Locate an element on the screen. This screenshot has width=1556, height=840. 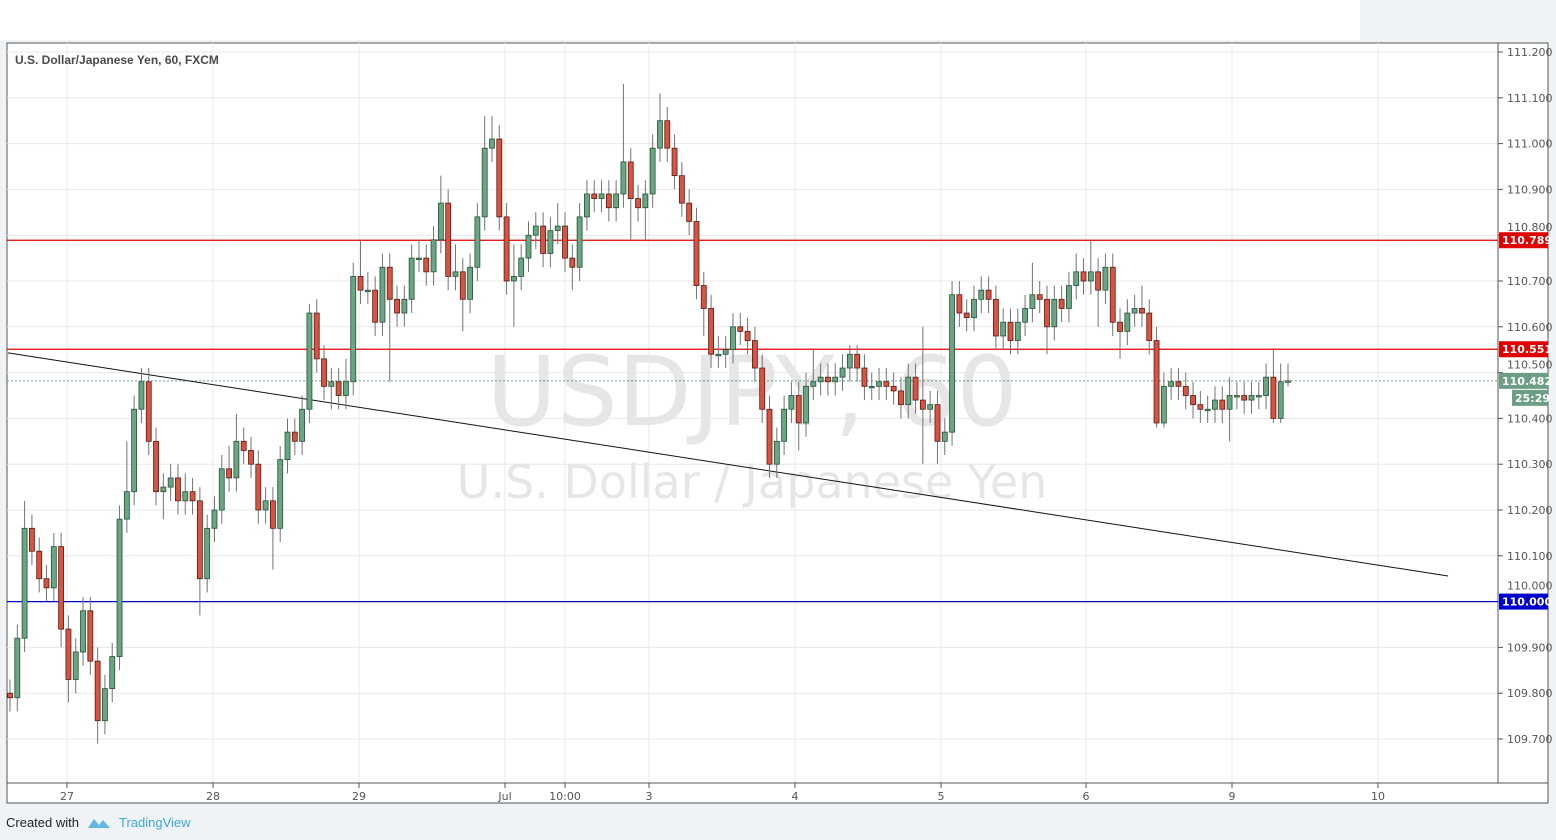
time-tick-label: 28 is located at coordinates (213, 796).